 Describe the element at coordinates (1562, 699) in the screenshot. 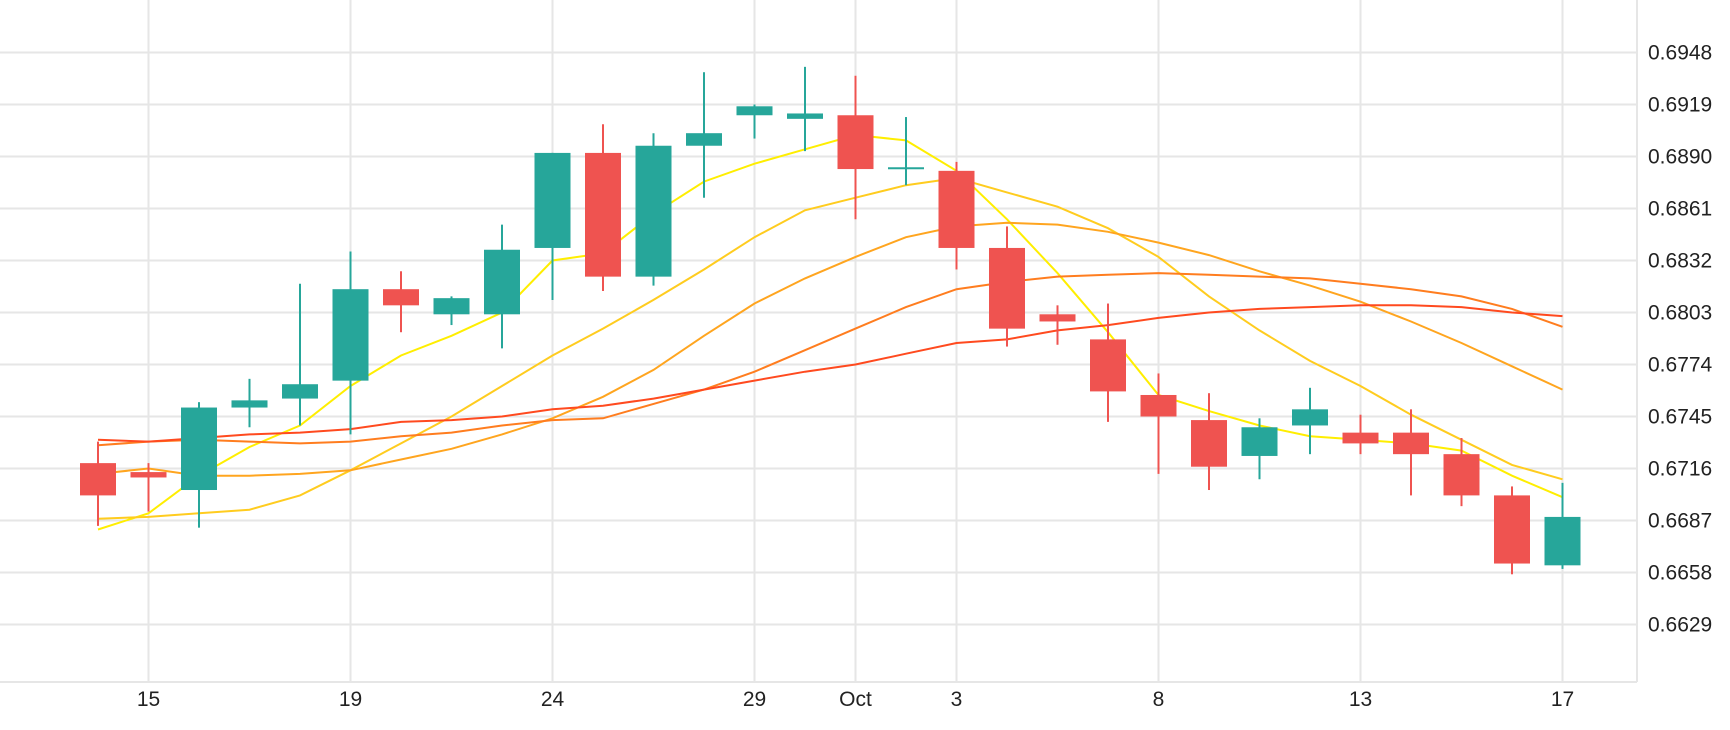

I see `x-tick-label: 17` at that location.